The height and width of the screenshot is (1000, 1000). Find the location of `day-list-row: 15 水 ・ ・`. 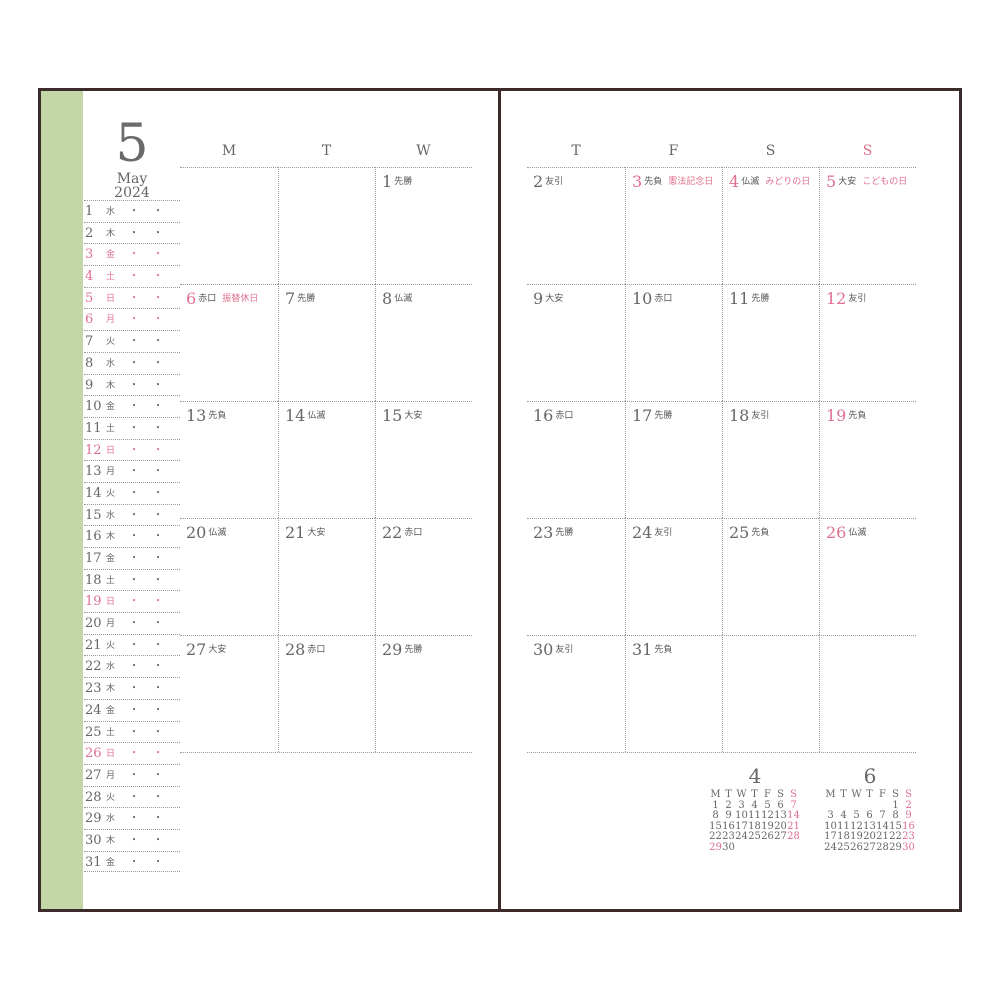

day-list-row: 15 水 ・ ・ is located at coordinates (132, 514).